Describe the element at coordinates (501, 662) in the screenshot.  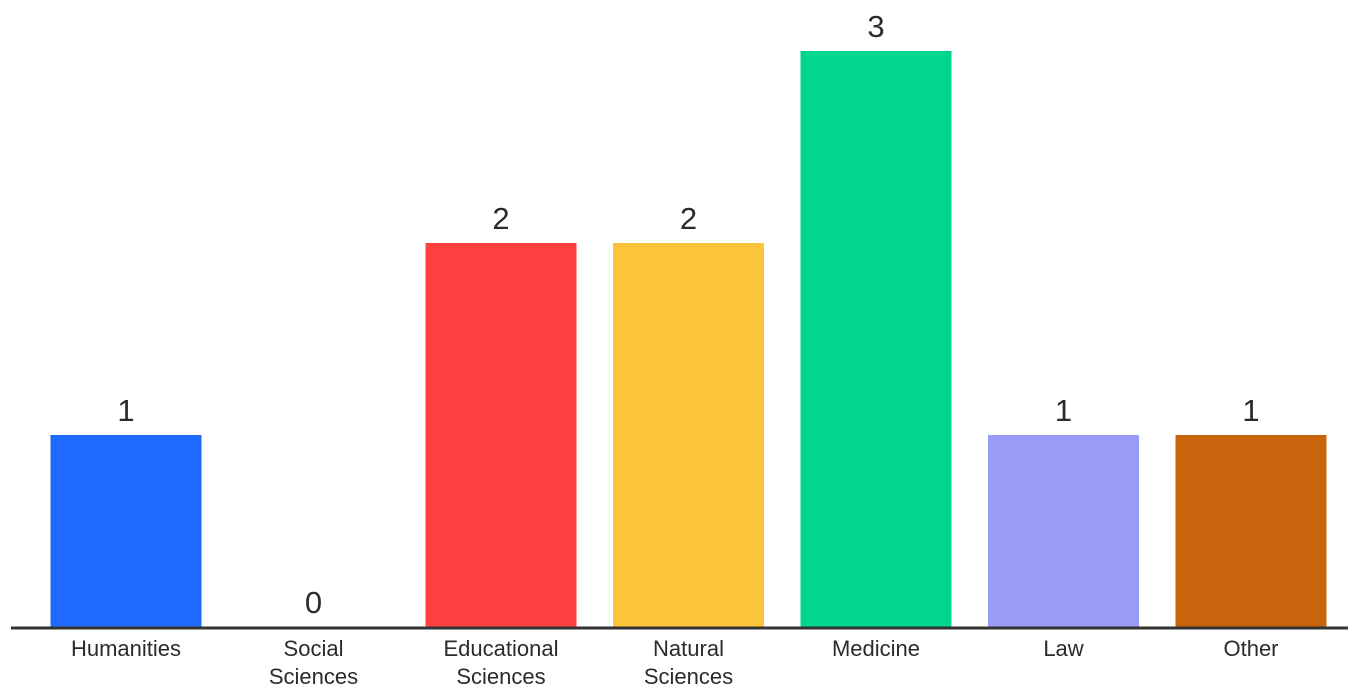
I see `category-label-educational-sciences: Educational Sciences` at that location.